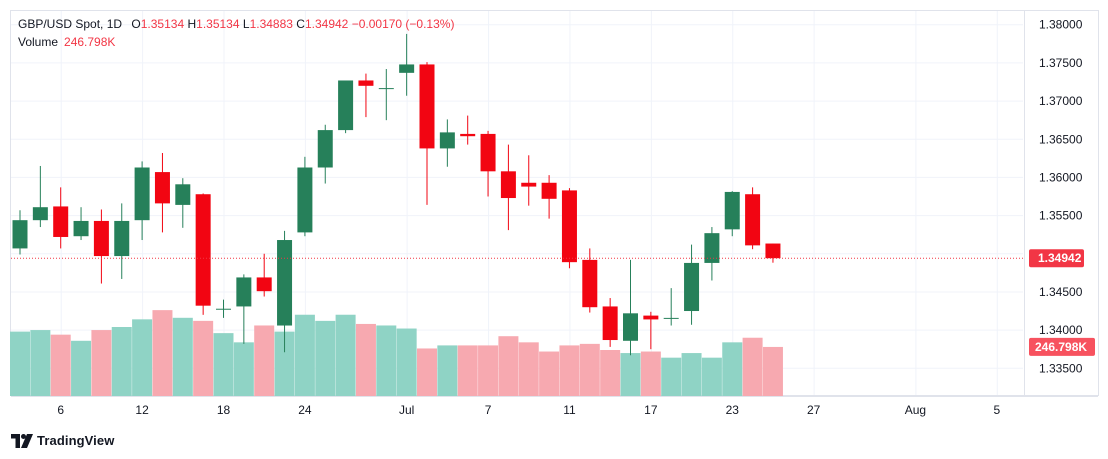 This screenshot has width=1108, height=459. Describe the element at coordinates (733, 410) in the screenshot. I see `x-tick-label: 23` at that location.